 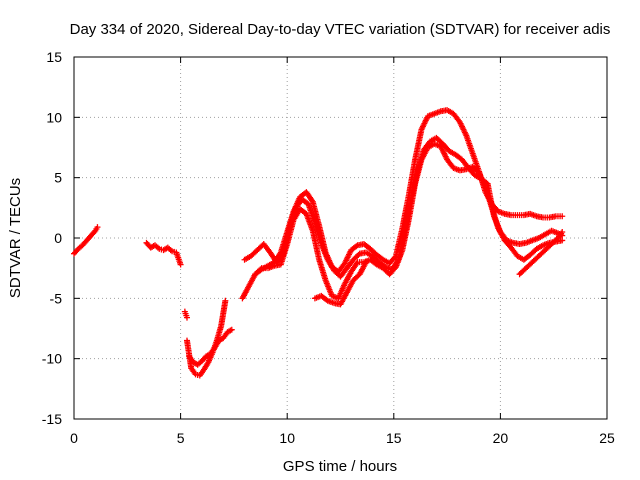 I want to click on y-tick-label: -5, so click(x=56, y=298).